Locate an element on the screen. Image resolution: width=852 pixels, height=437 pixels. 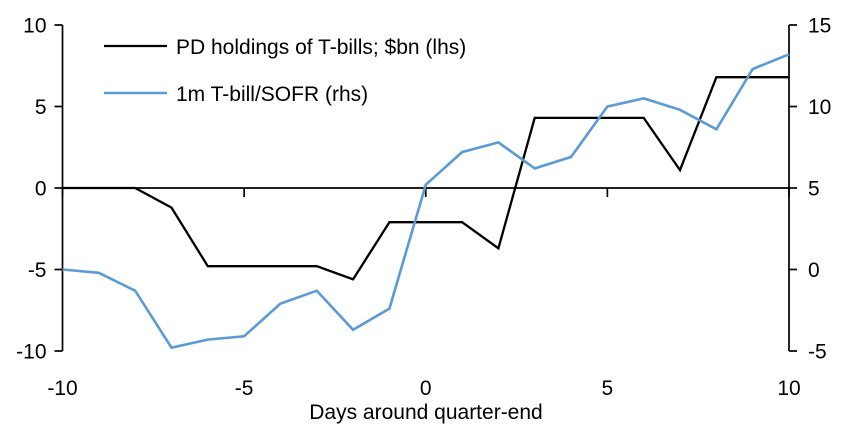
left-axis-tick-label: 5 is located at coordinates (41, 107).